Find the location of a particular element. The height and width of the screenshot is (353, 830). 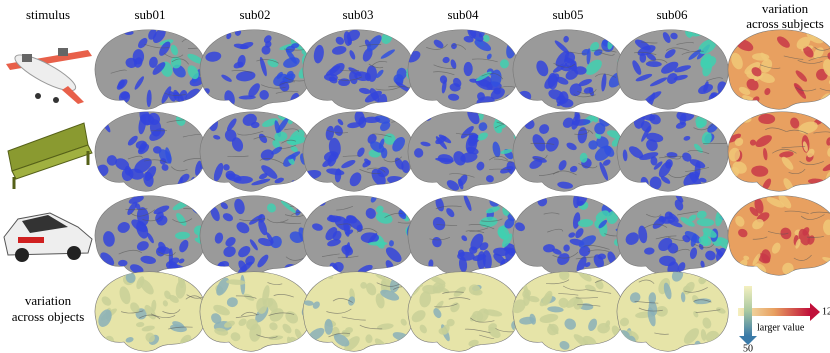

brain-overlay is located at coordinates (566, 310).